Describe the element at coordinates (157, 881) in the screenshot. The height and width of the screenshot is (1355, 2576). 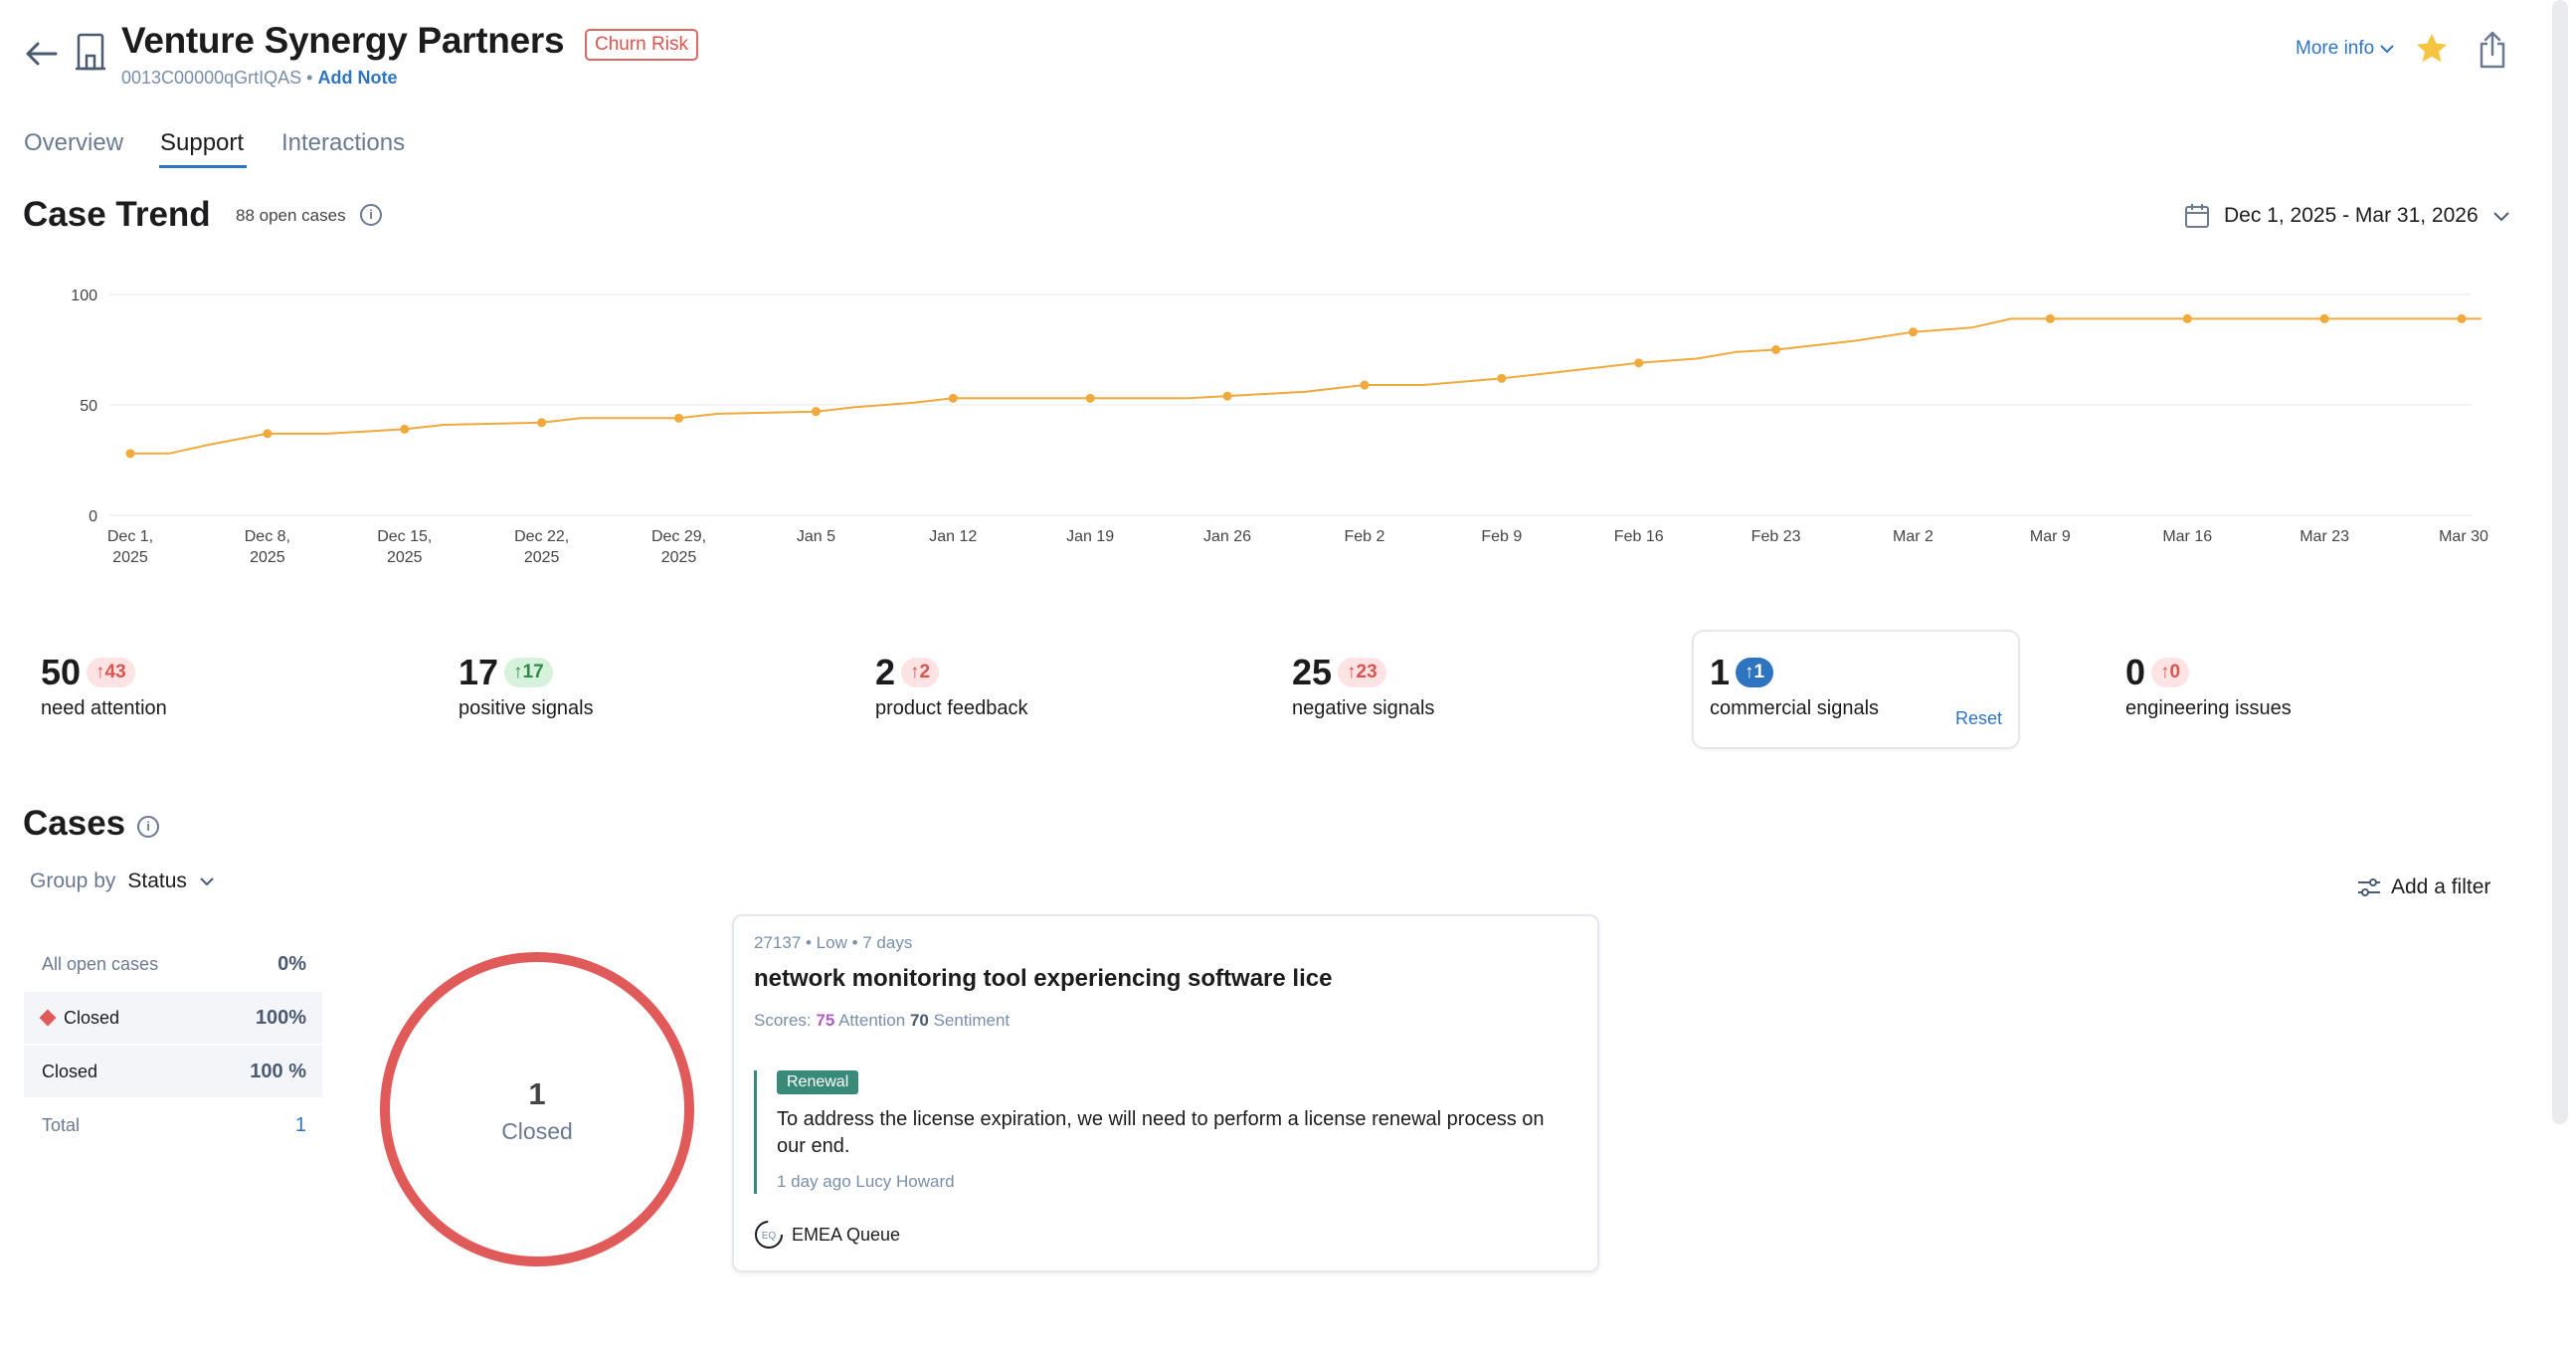
I see `group-by-value: Status` at that location.